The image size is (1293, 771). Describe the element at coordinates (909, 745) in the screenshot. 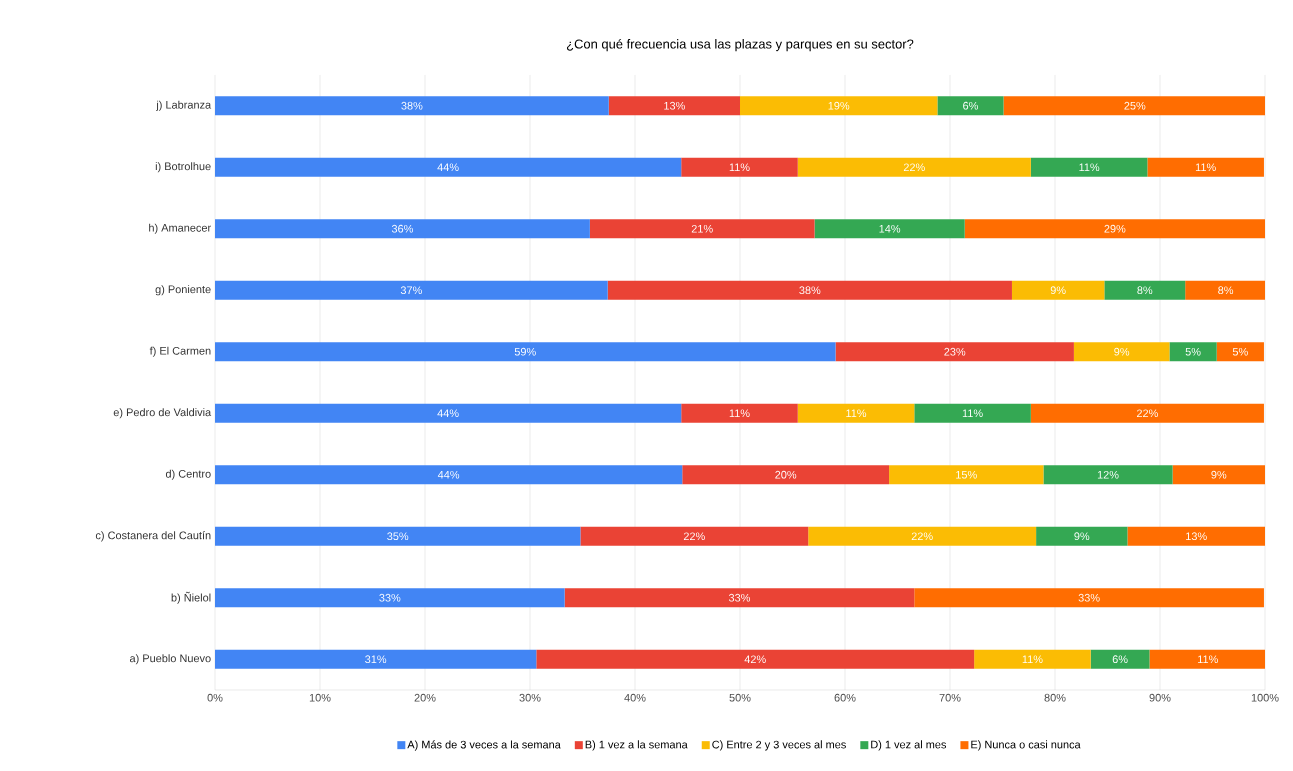

I see `legend-label: D) 1 vez al mes` at that location.